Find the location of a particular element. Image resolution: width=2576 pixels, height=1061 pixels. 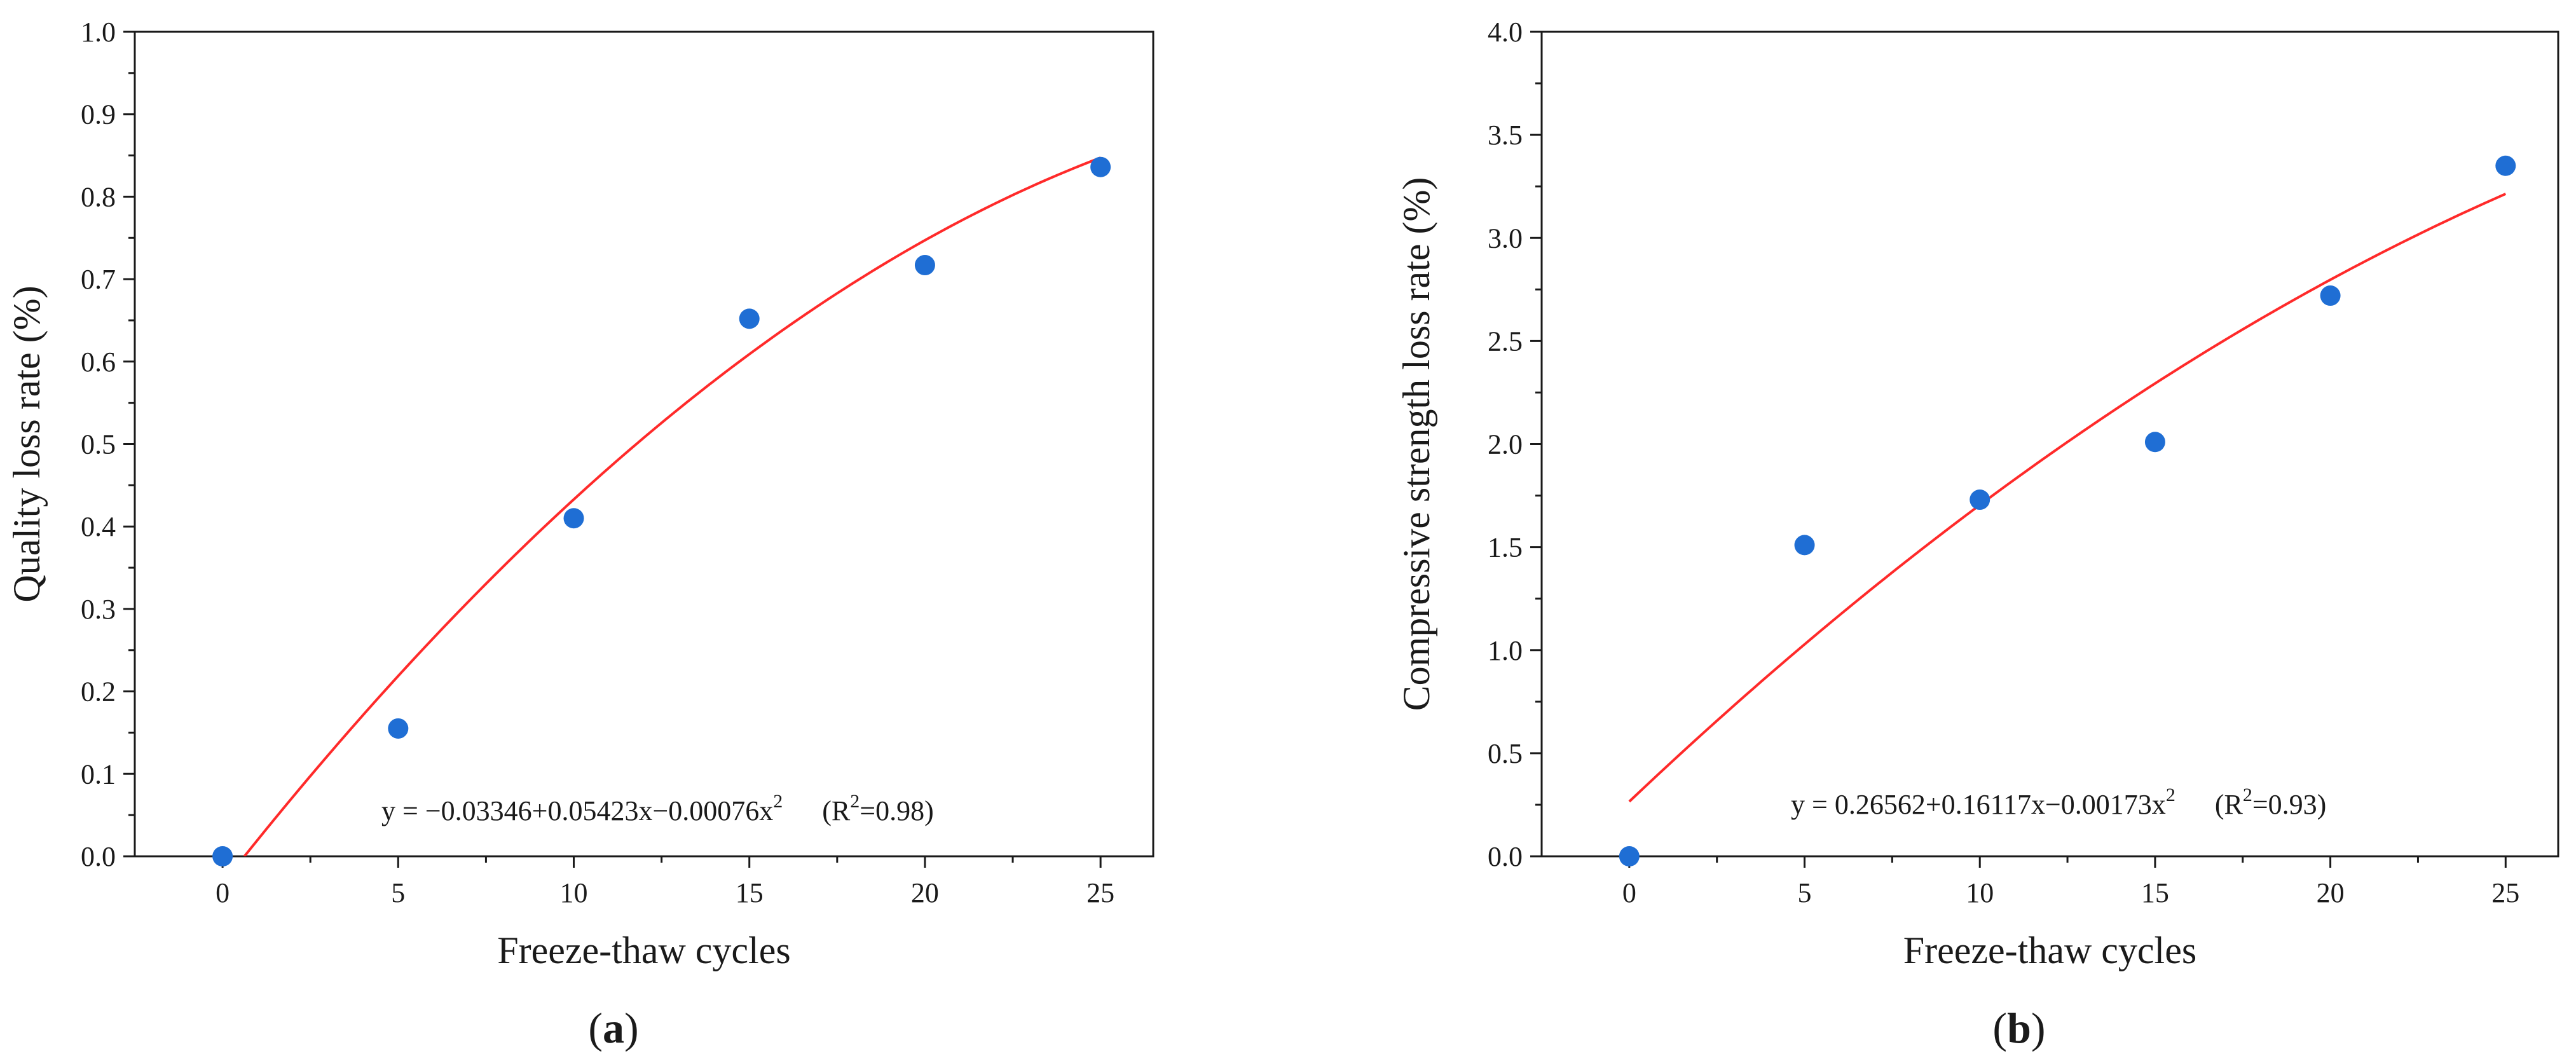

y-tick-label: 2.5 is located at coordinates (1505, 341).